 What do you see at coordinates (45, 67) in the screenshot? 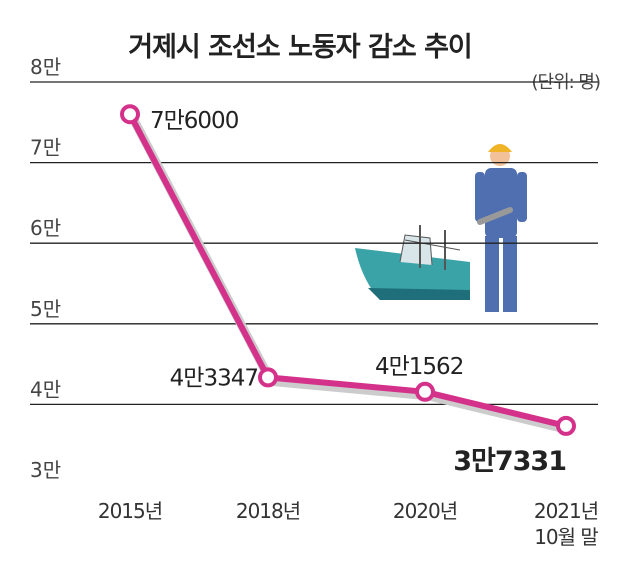
I see `y-tick-label: 8만` at bounding box center [45, 67].